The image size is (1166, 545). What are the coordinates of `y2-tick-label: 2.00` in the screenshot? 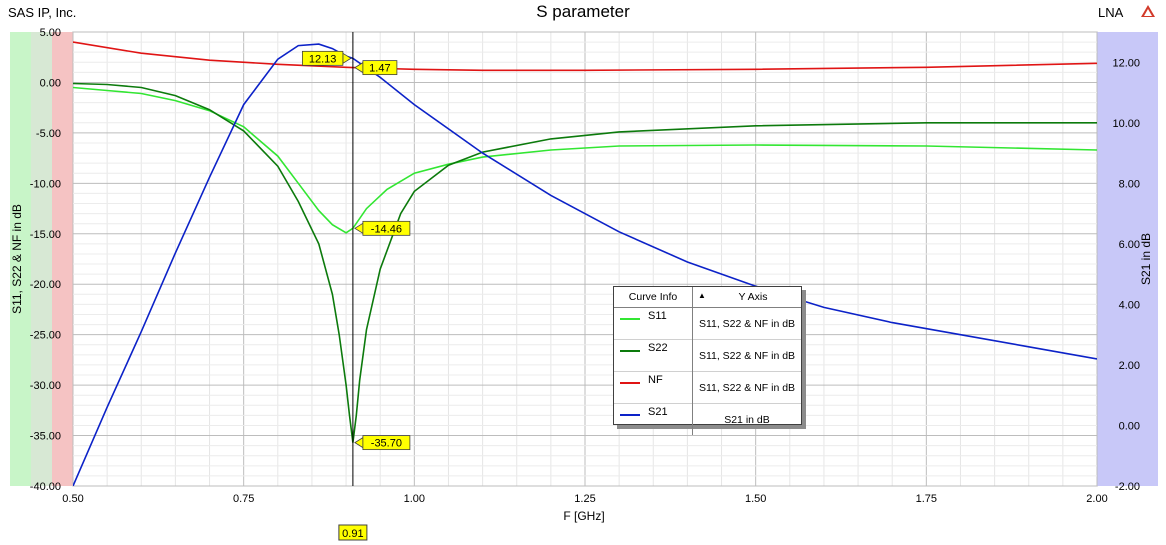 It's located at (1129, 366).